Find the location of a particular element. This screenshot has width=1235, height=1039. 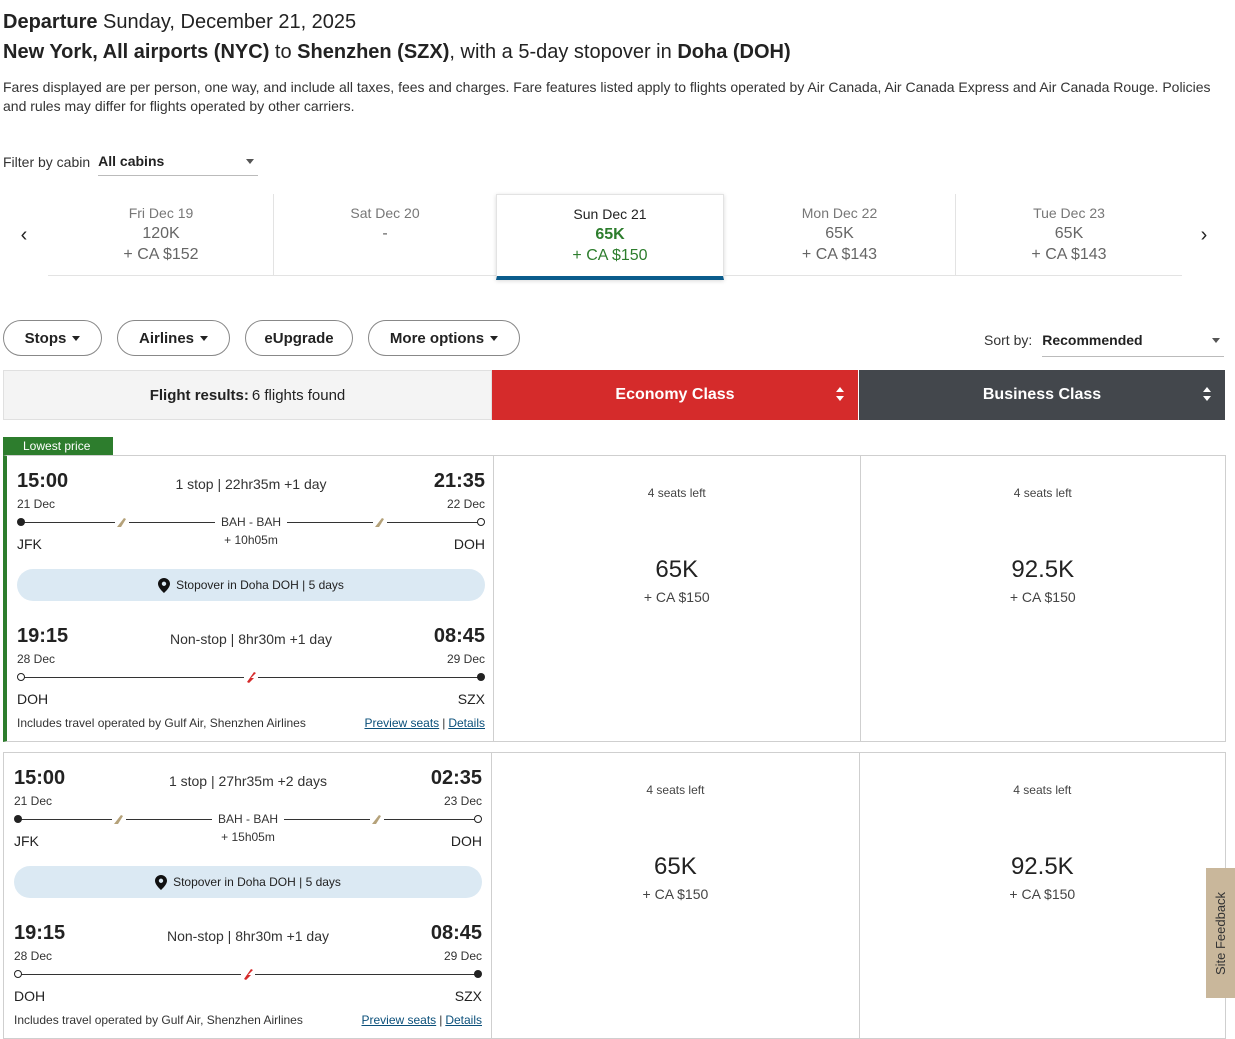

arrival-airport: DOH is located at coordinates (469, 544).